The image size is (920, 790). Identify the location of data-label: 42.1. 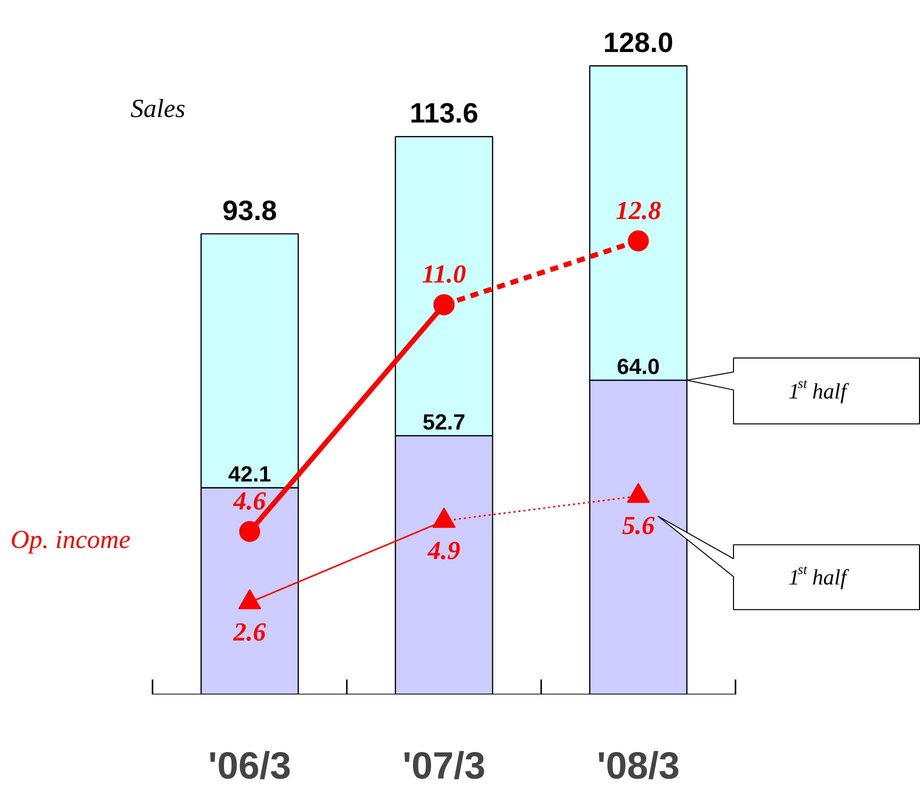
(250, 474).